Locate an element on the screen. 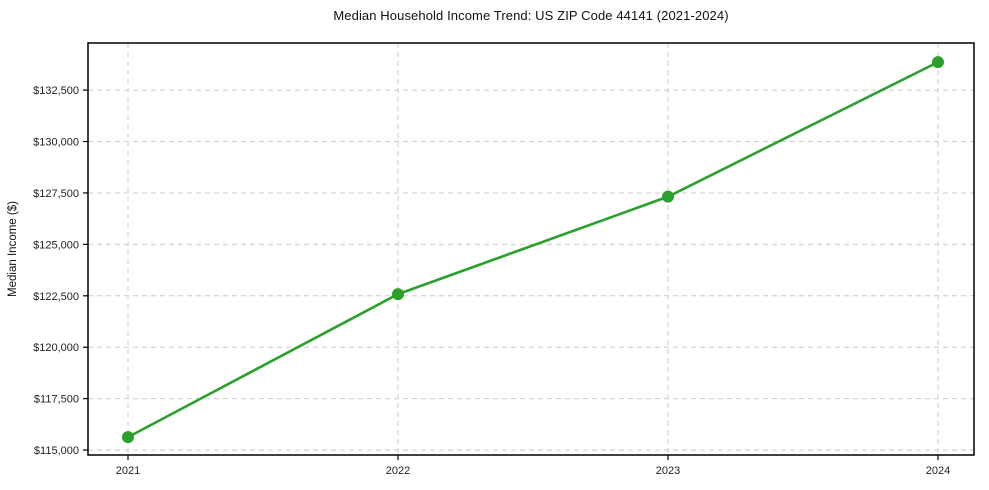  x-tick-label: 2024 is located at coordinates (938, 471).